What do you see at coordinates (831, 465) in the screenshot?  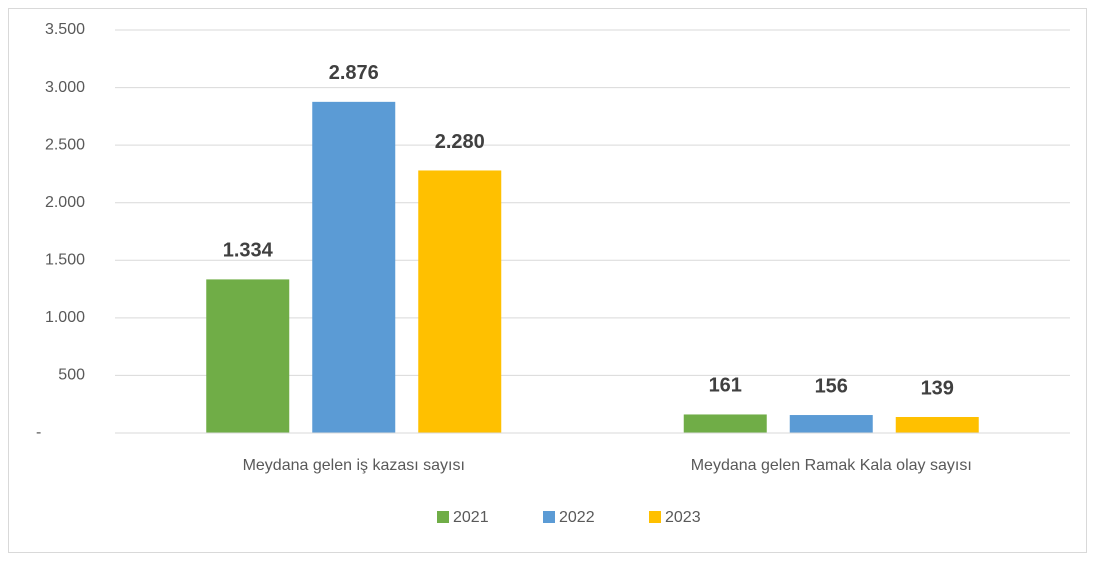 I see `x-tick-label: Meydana gelen Ramak Kala olay sayısı` at bounding box center [831, 465].